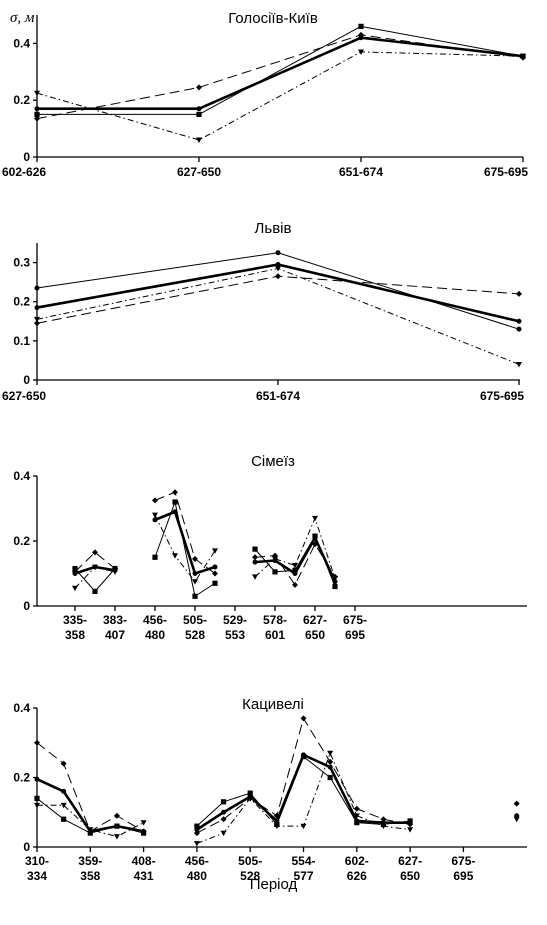  Describe the element at coordinates (315, 620) in the screenshot. I see `x-tick-label-line1: 627-` at that location.